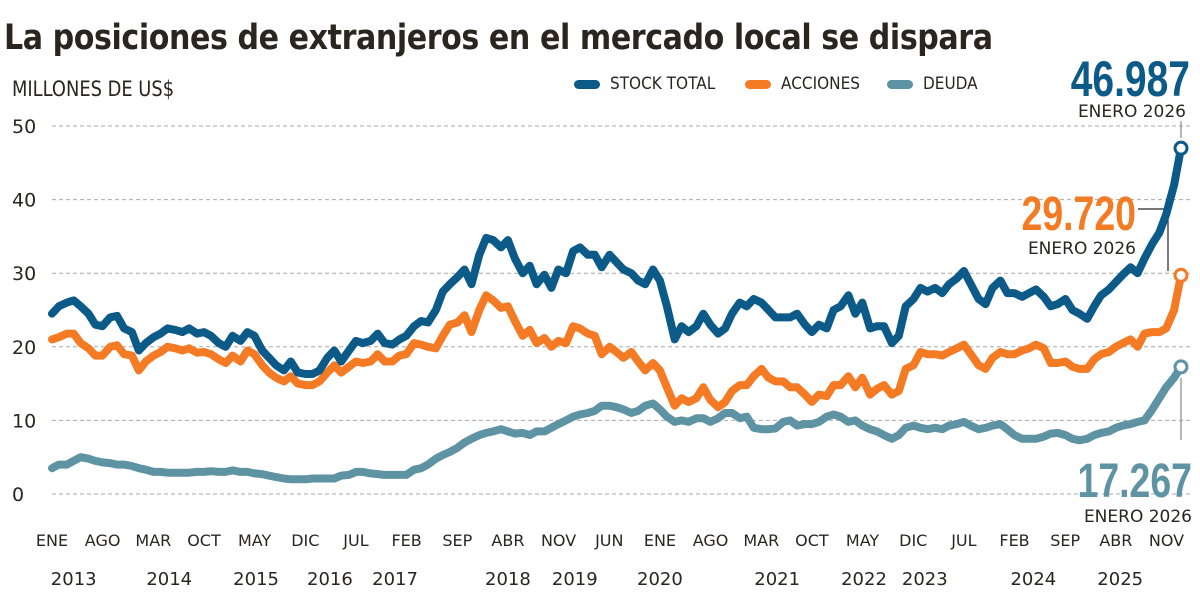  What do you see at coordinates (24, 311) in the screenshot?
I see `y-axis-ticks: 0 10 20 30 40 50` at bounding box center [24, 311].